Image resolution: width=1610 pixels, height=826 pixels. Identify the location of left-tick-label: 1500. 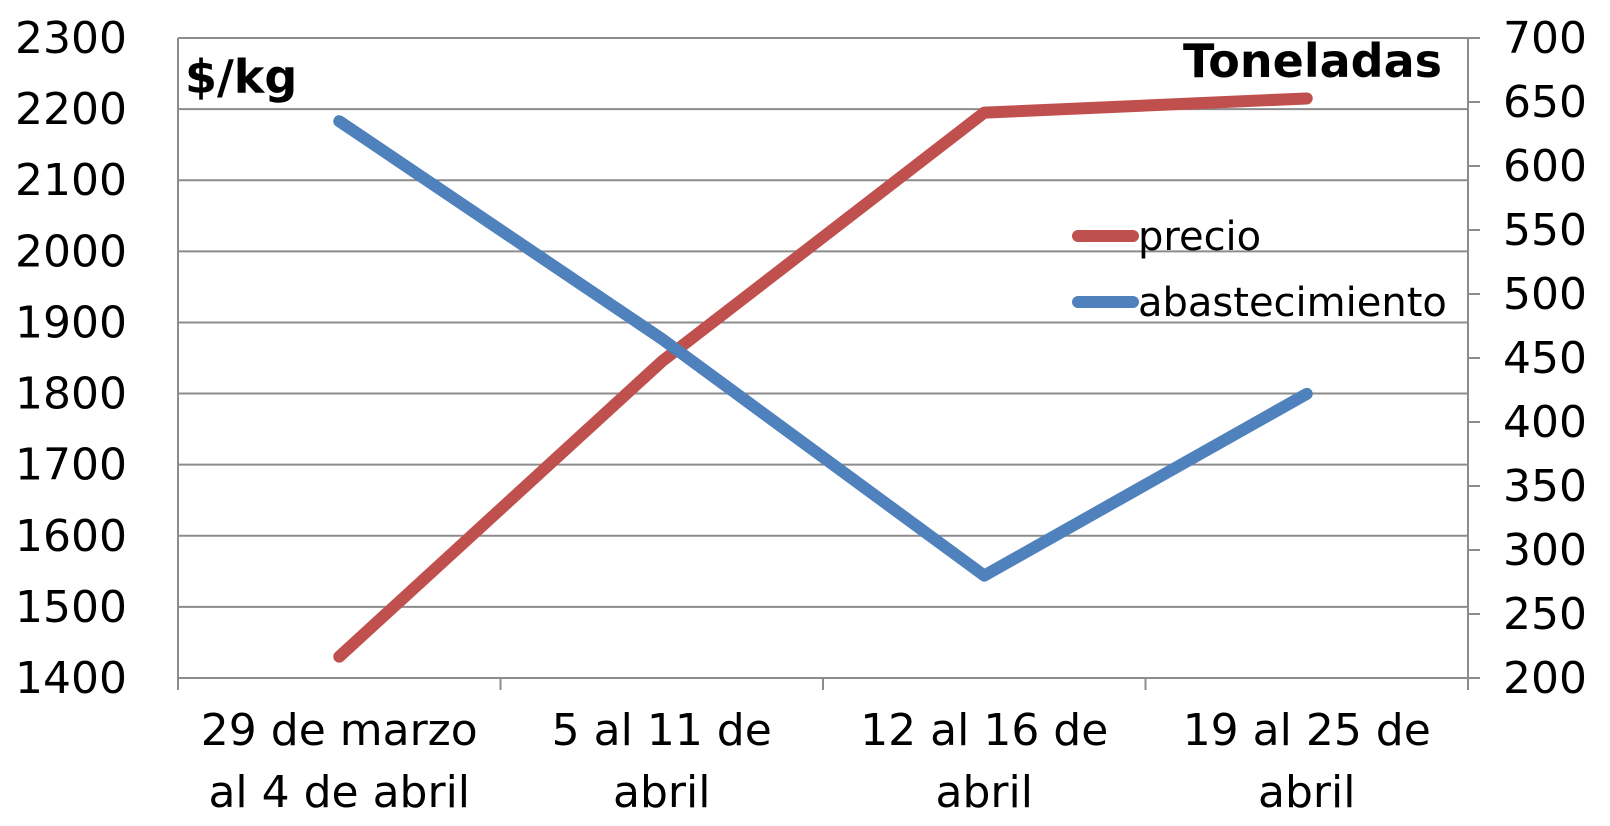
(71, 607).